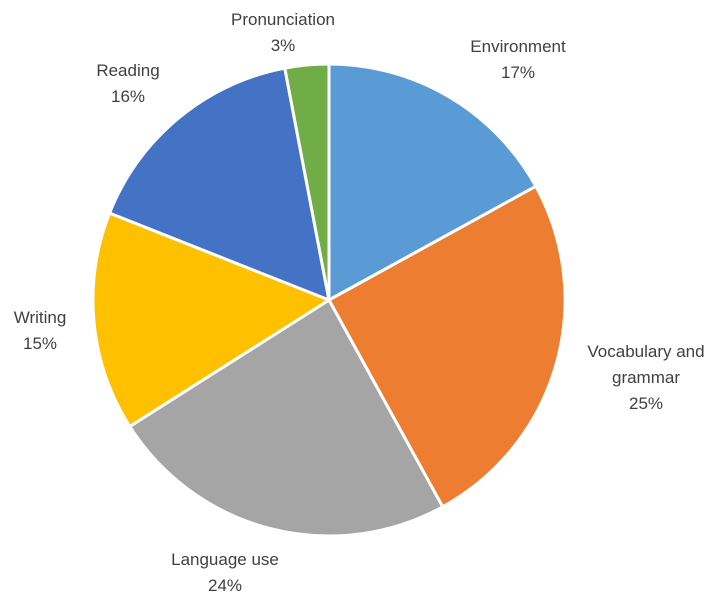 The height and width of the screenshot is (596, 714). I want to click on slice-name-label: Writing, so click(40, 317).